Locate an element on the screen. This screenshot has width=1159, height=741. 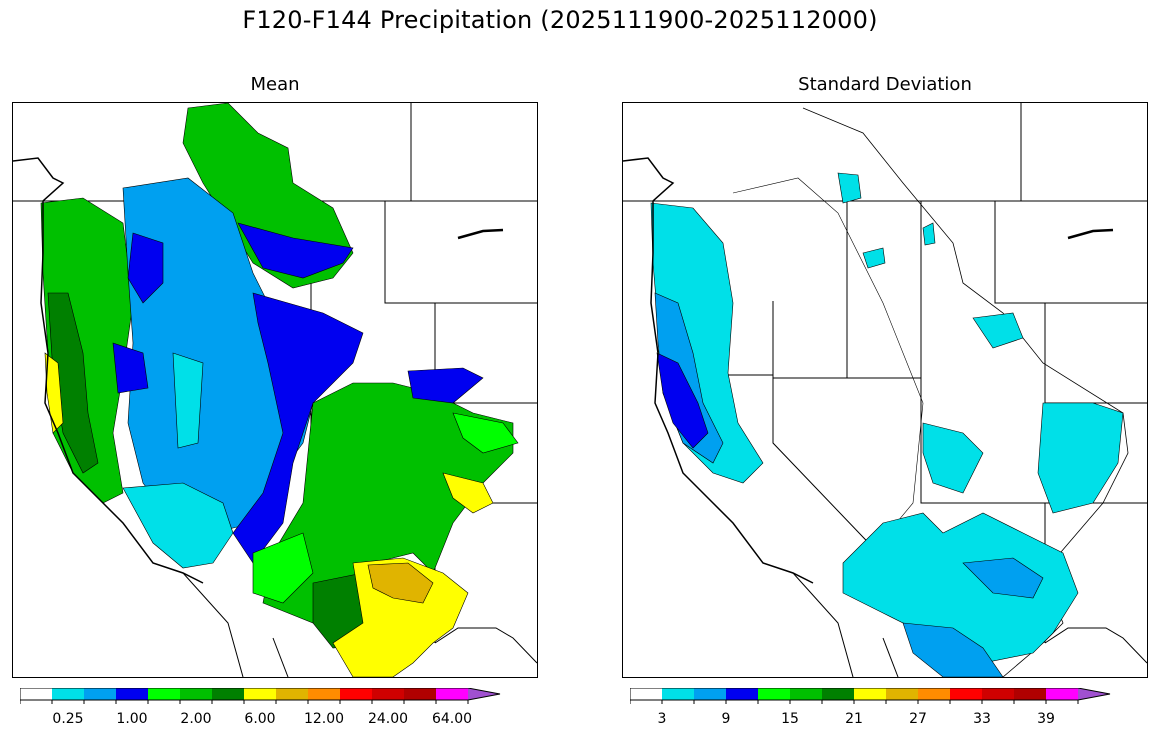
mean-region-gold is located at coordinates (400, 583).